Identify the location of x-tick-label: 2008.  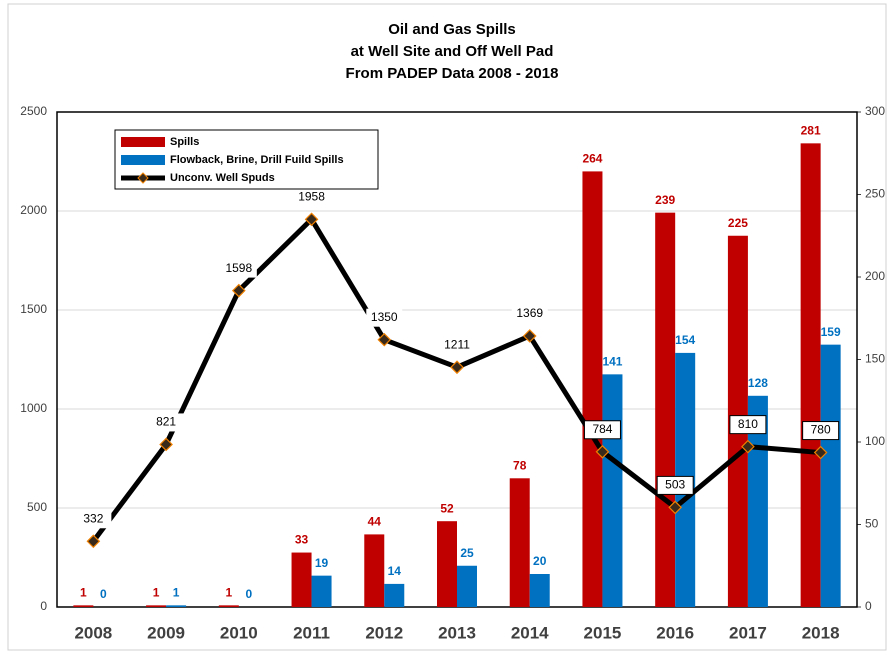
(93, 632).